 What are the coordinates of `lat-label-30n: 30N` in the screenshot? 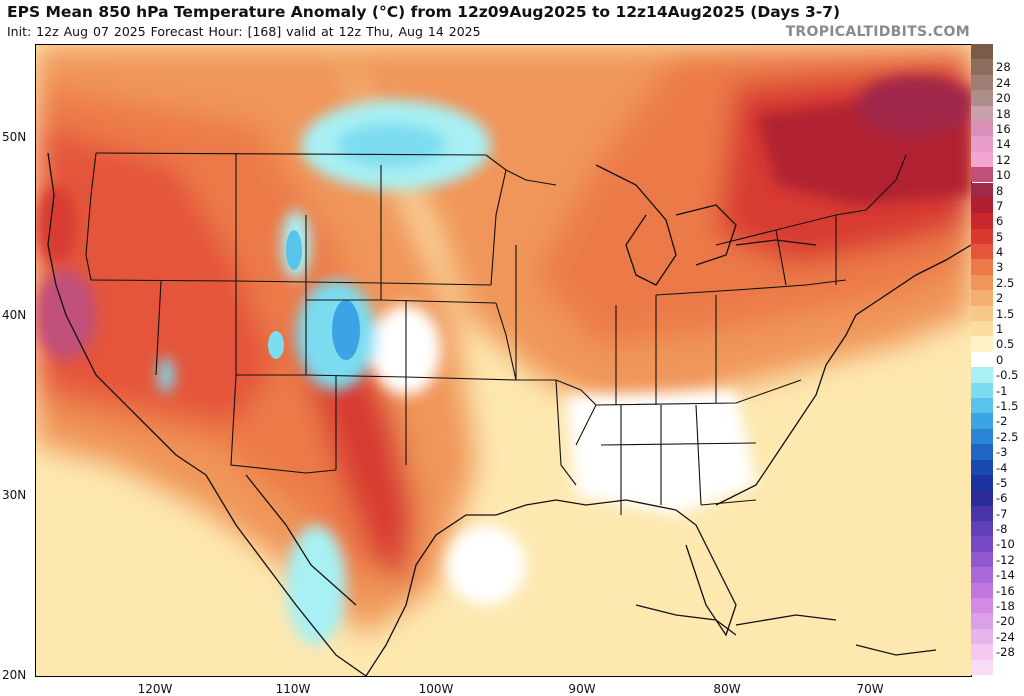 It's located at (14, 495).